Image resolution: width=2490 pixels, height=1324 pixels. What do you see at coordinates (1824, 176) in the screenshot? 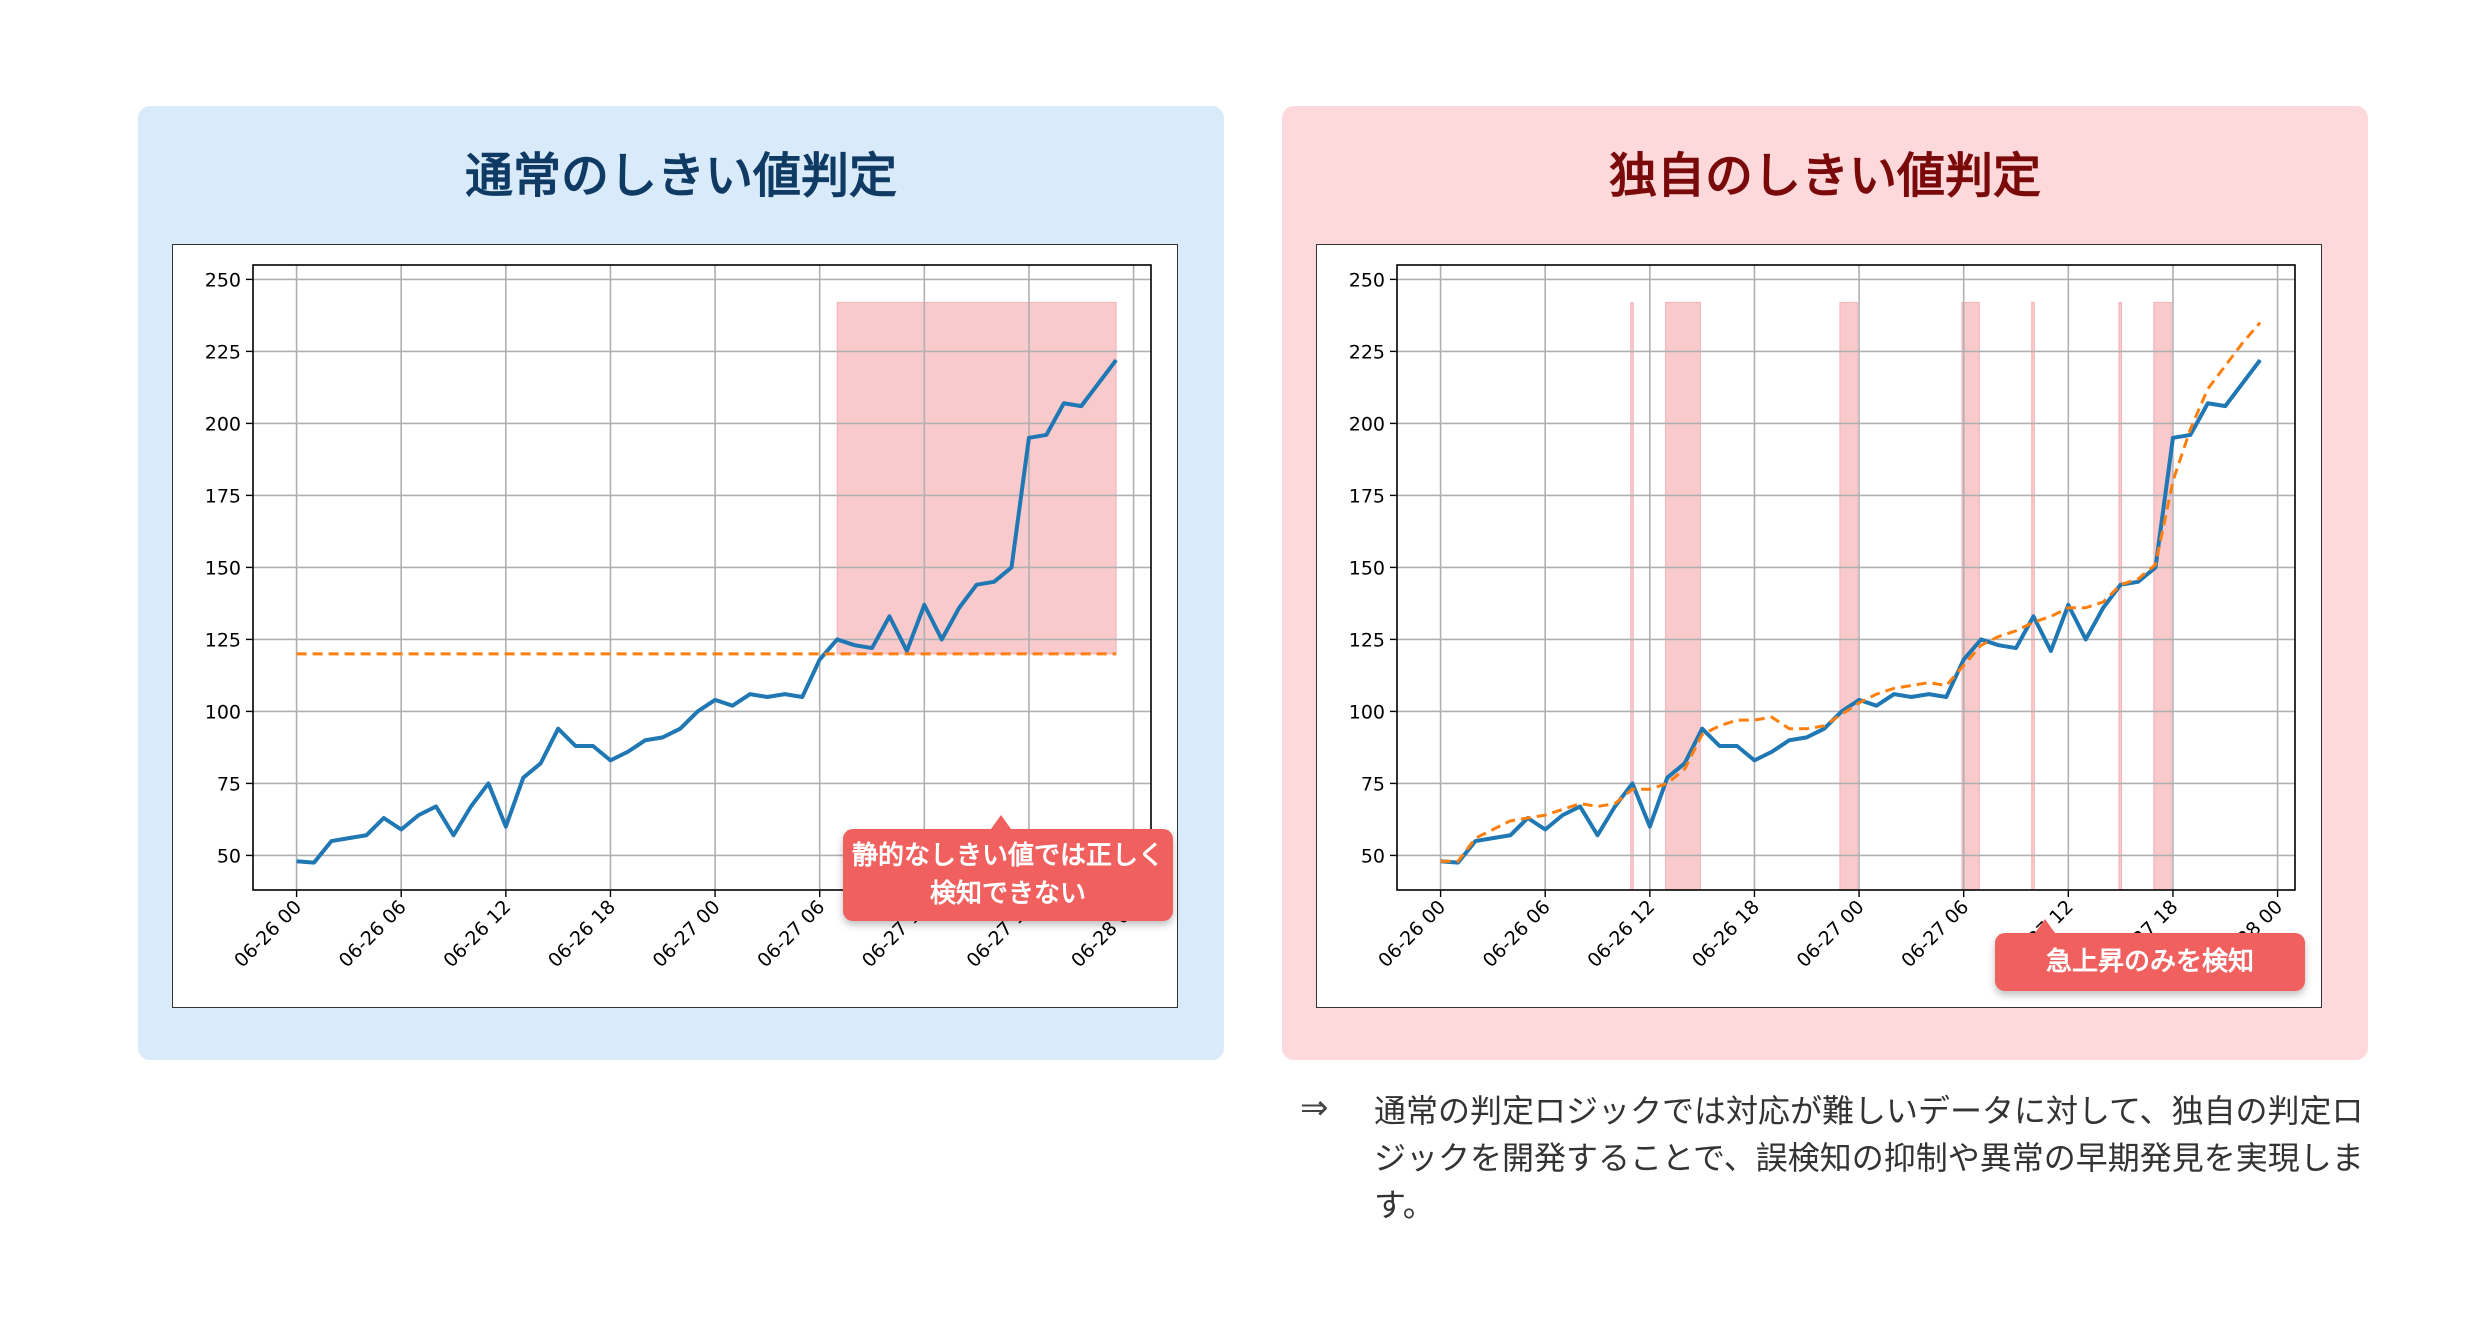
I see `panel-title: 独自のしきい値判定` at bounding box center [1824, 176].